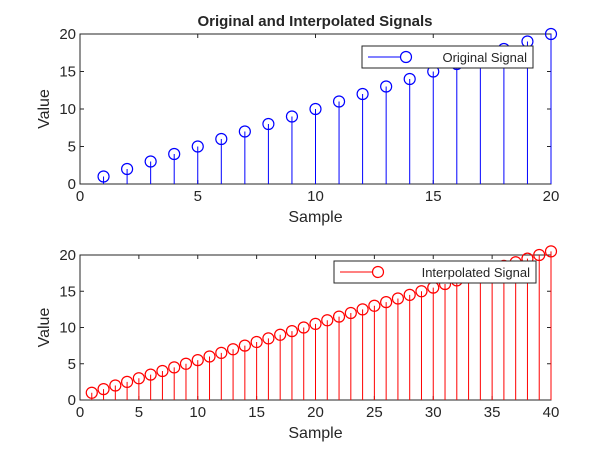 Image resolution: width=610 pixels, height=457 pixels. What do you see at coordinates (484, 57) in the screenshot?
I see `legend-entry: Original Signal` at bounding box center [484, 57].